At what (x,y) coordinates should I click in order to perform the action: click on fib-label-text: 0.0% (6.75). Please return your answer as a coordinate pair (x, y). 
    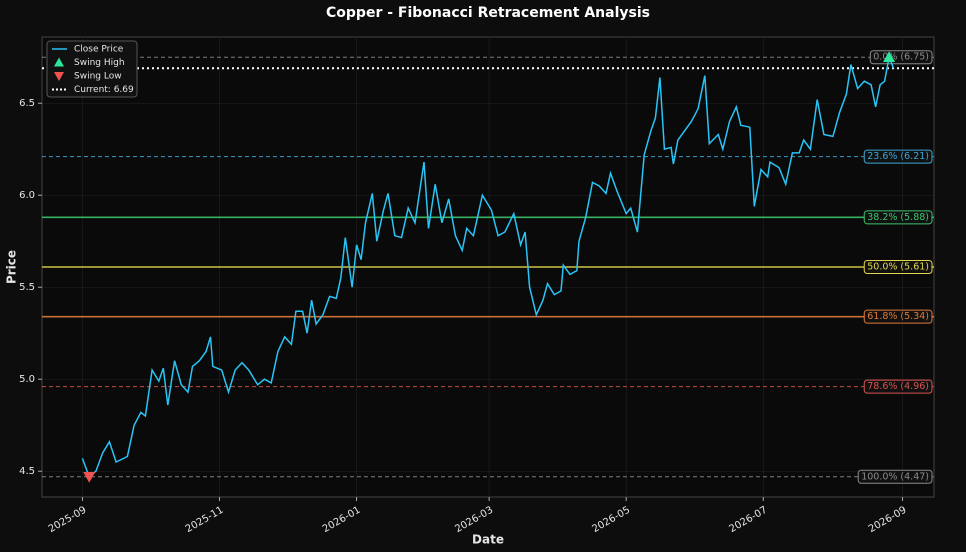
    Looking at the image, I should click on (901, 57).